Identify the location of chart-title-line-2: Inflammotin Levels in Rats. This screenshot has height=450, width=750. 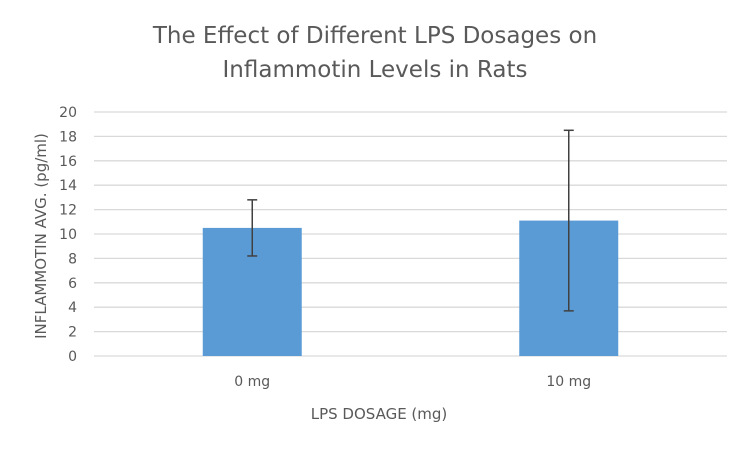
(375, 70).